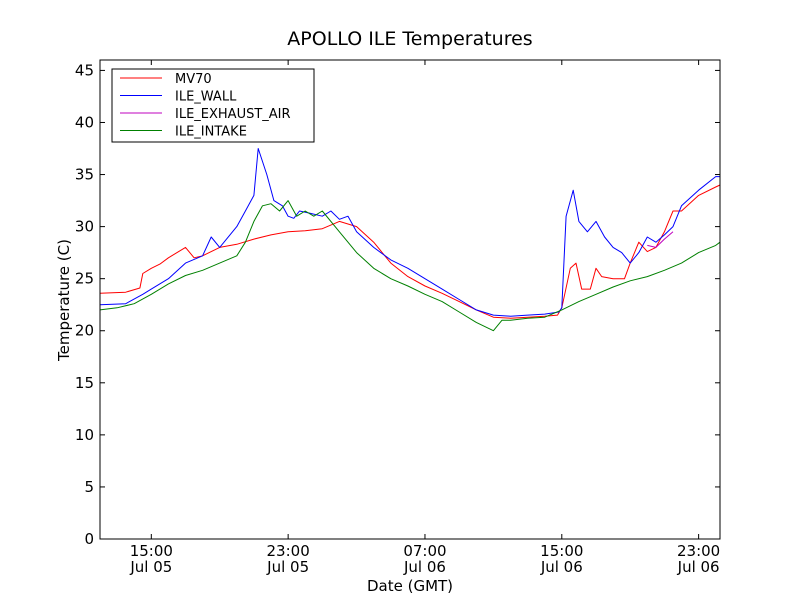 This screenshot has height=604, width=800. Describe the element at coordinates (84, 122) in the screenshot. I see `y-tick-label: 40` at that location.